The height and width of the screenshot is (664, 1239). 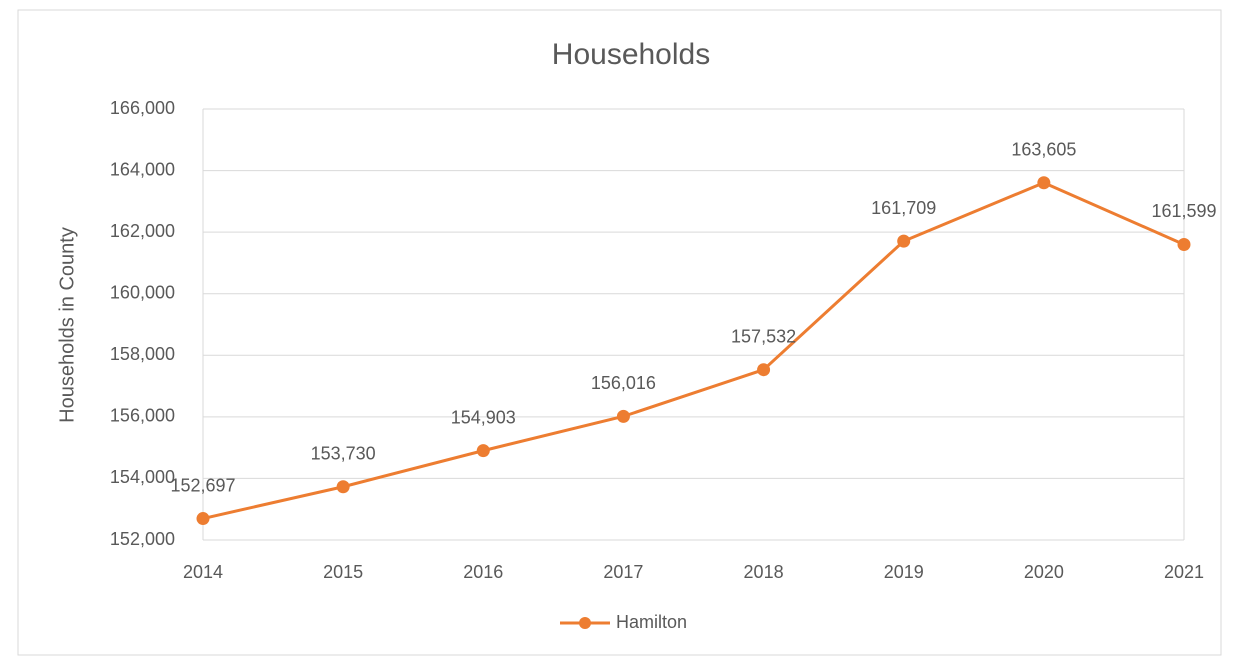 What do you see at coordinates (142, 169) in the screenshot?
I see `y-tick-label: 164,000` at bounding box center [142, 169].